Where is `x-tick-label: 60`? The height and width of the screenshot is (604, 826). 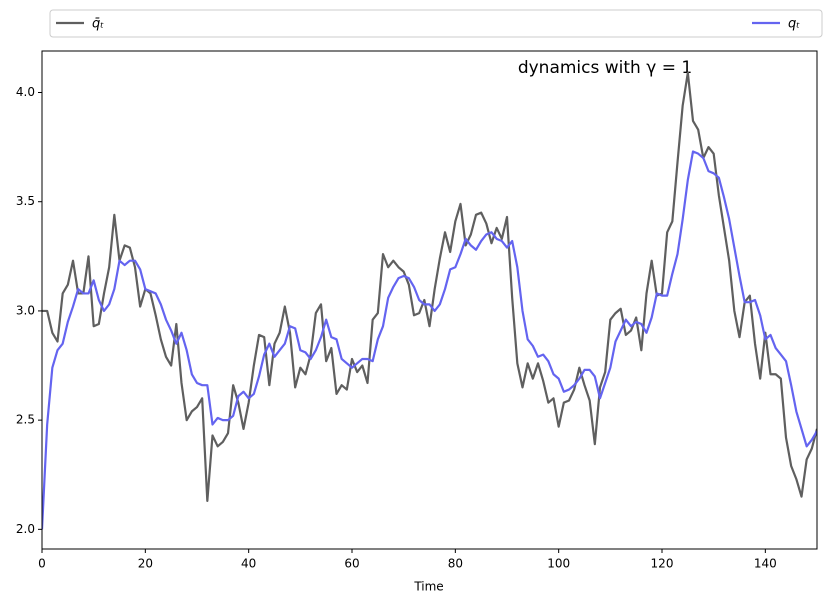 x-tick-label: 60 is located at coordinates (351, 564).